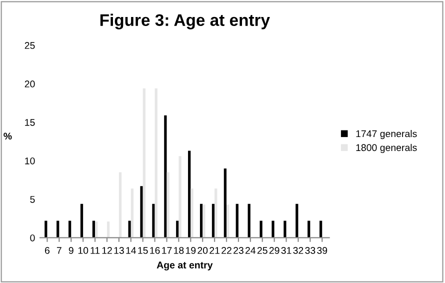 Image resolution: width=445 pixels, height=283 pixels. What do you see at coordinates (215, 250) in the screenshot?
I see `x-tick-label: 21` at bounding box center [215, 250].